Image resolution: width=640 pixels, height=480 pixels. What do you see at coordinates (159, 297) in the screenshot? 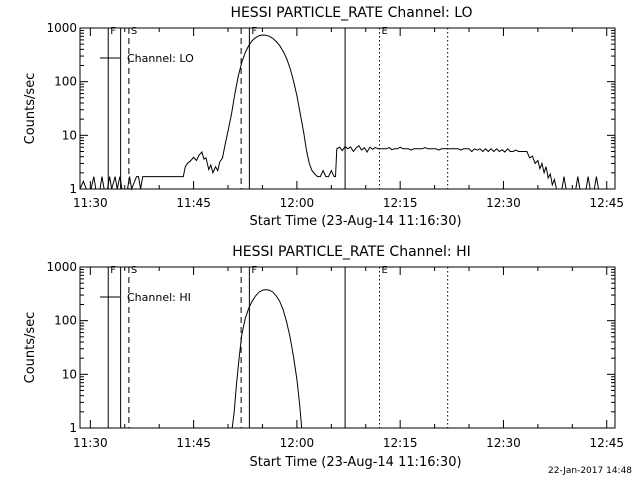
I see `legend-label: Channel: HI` at bounding box center [159, 297].